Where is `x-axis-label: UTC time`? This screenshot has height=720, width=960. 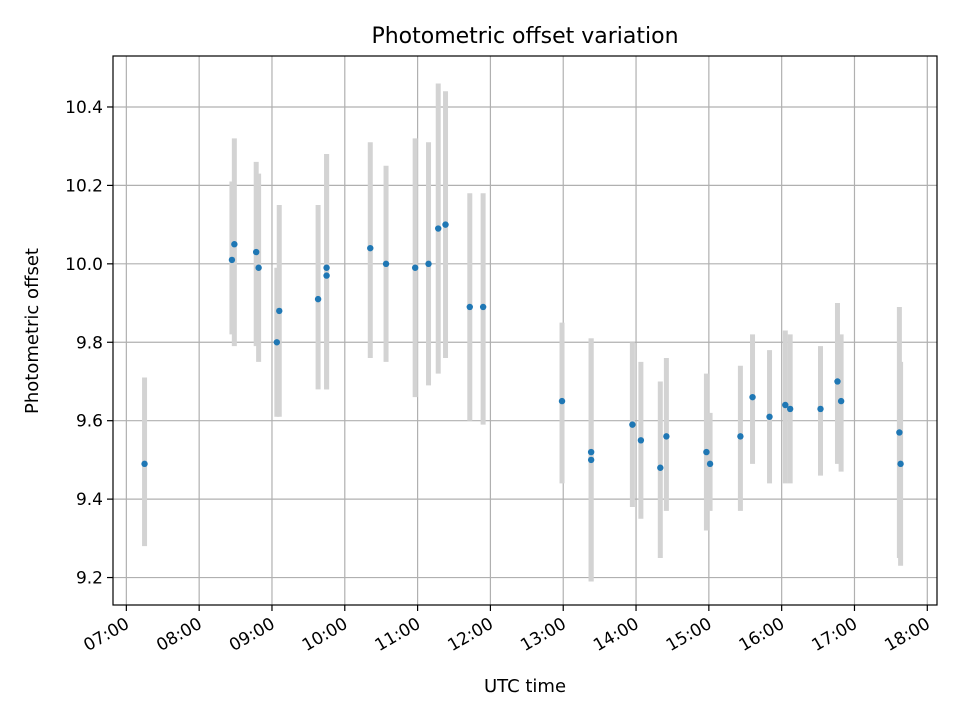 x-axis-label: UTC time is located at coordinates (525, 686).